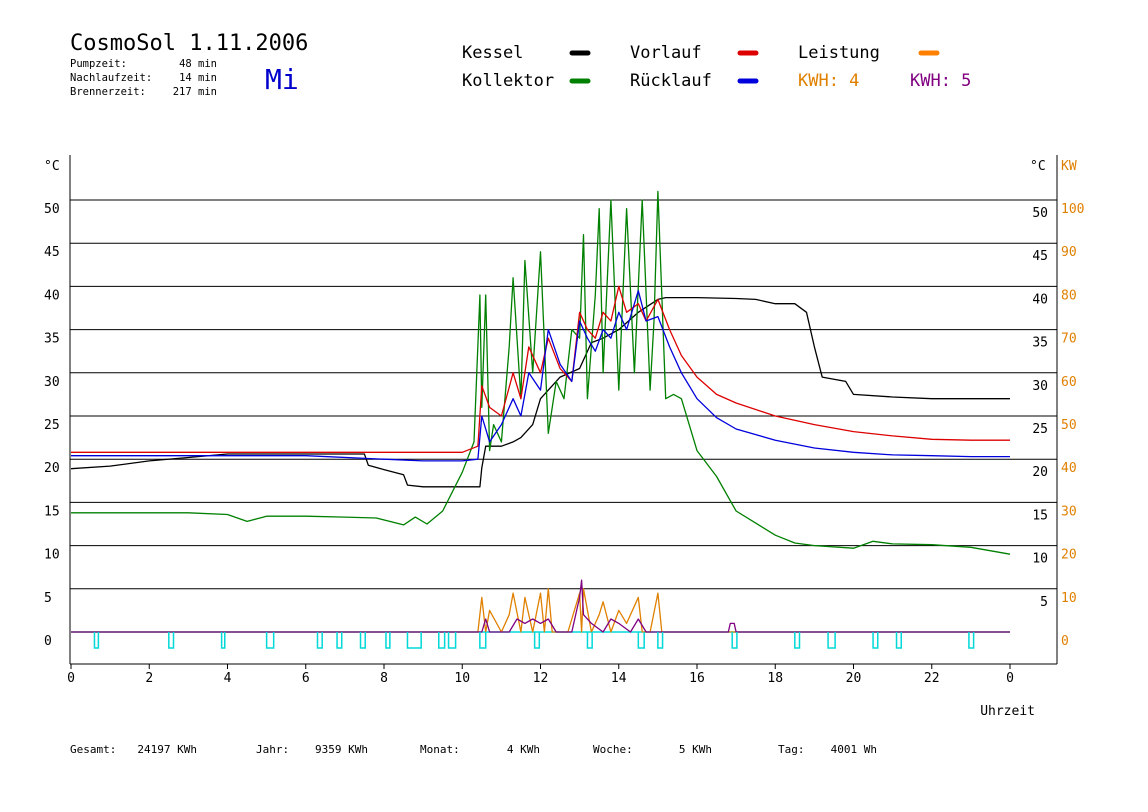 Image resolution: width=1148 pixels, height=812 pixels. Describe the element at coordinates (1072, 209) in the screenshot. I see `power-tick-label: 100` at that location.